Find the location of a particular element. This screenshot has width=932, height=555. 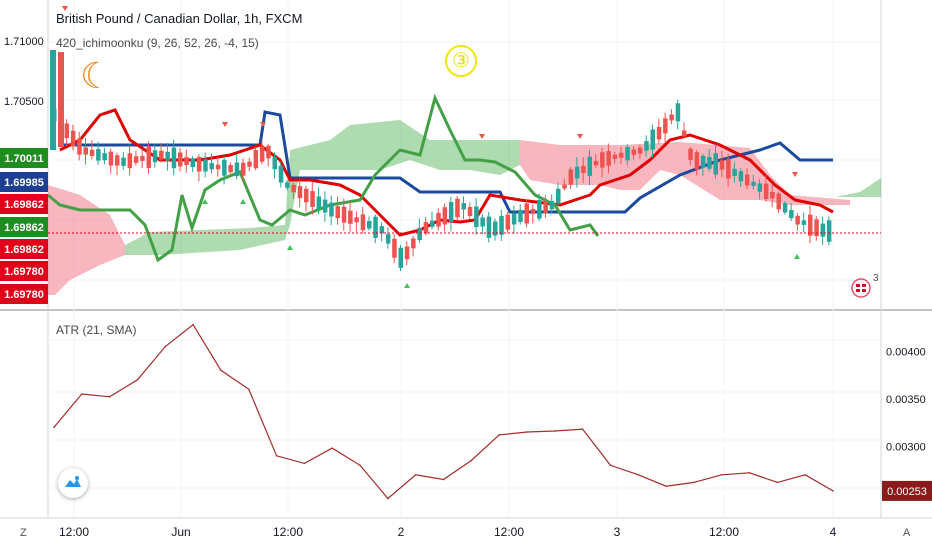

price-badge-label: 1.69985 is located at coordinates (24, 183).